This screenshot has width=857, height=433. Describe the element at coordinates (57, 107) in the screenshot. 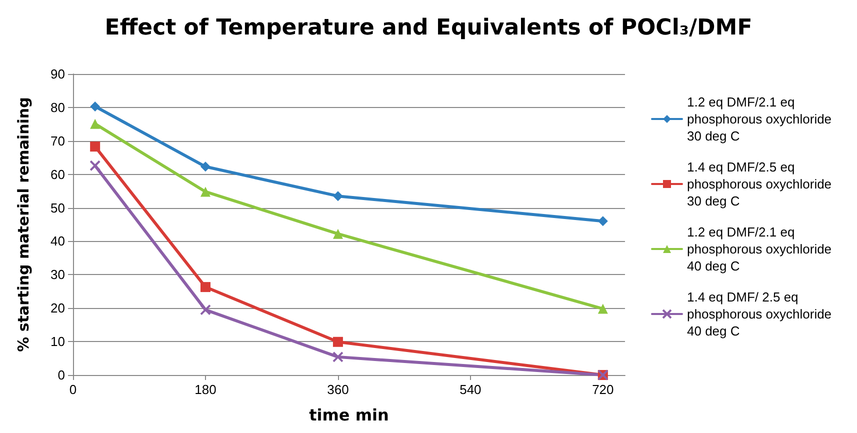

I see `y-tick-label: 80` at that location.